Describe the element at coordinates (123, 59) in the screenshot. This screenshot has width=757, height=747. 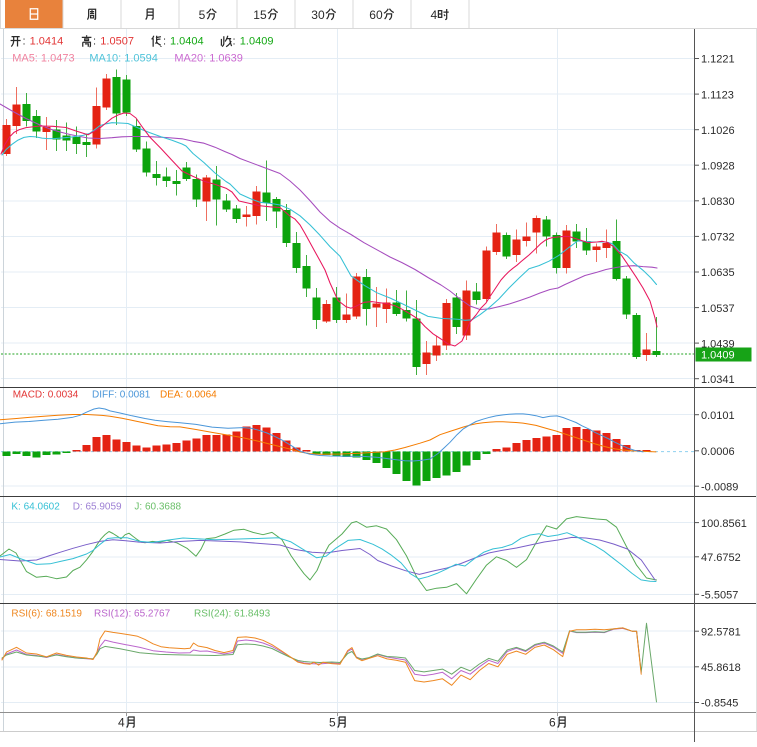
I see `svg-text: MA10: 1.0594` at that location.